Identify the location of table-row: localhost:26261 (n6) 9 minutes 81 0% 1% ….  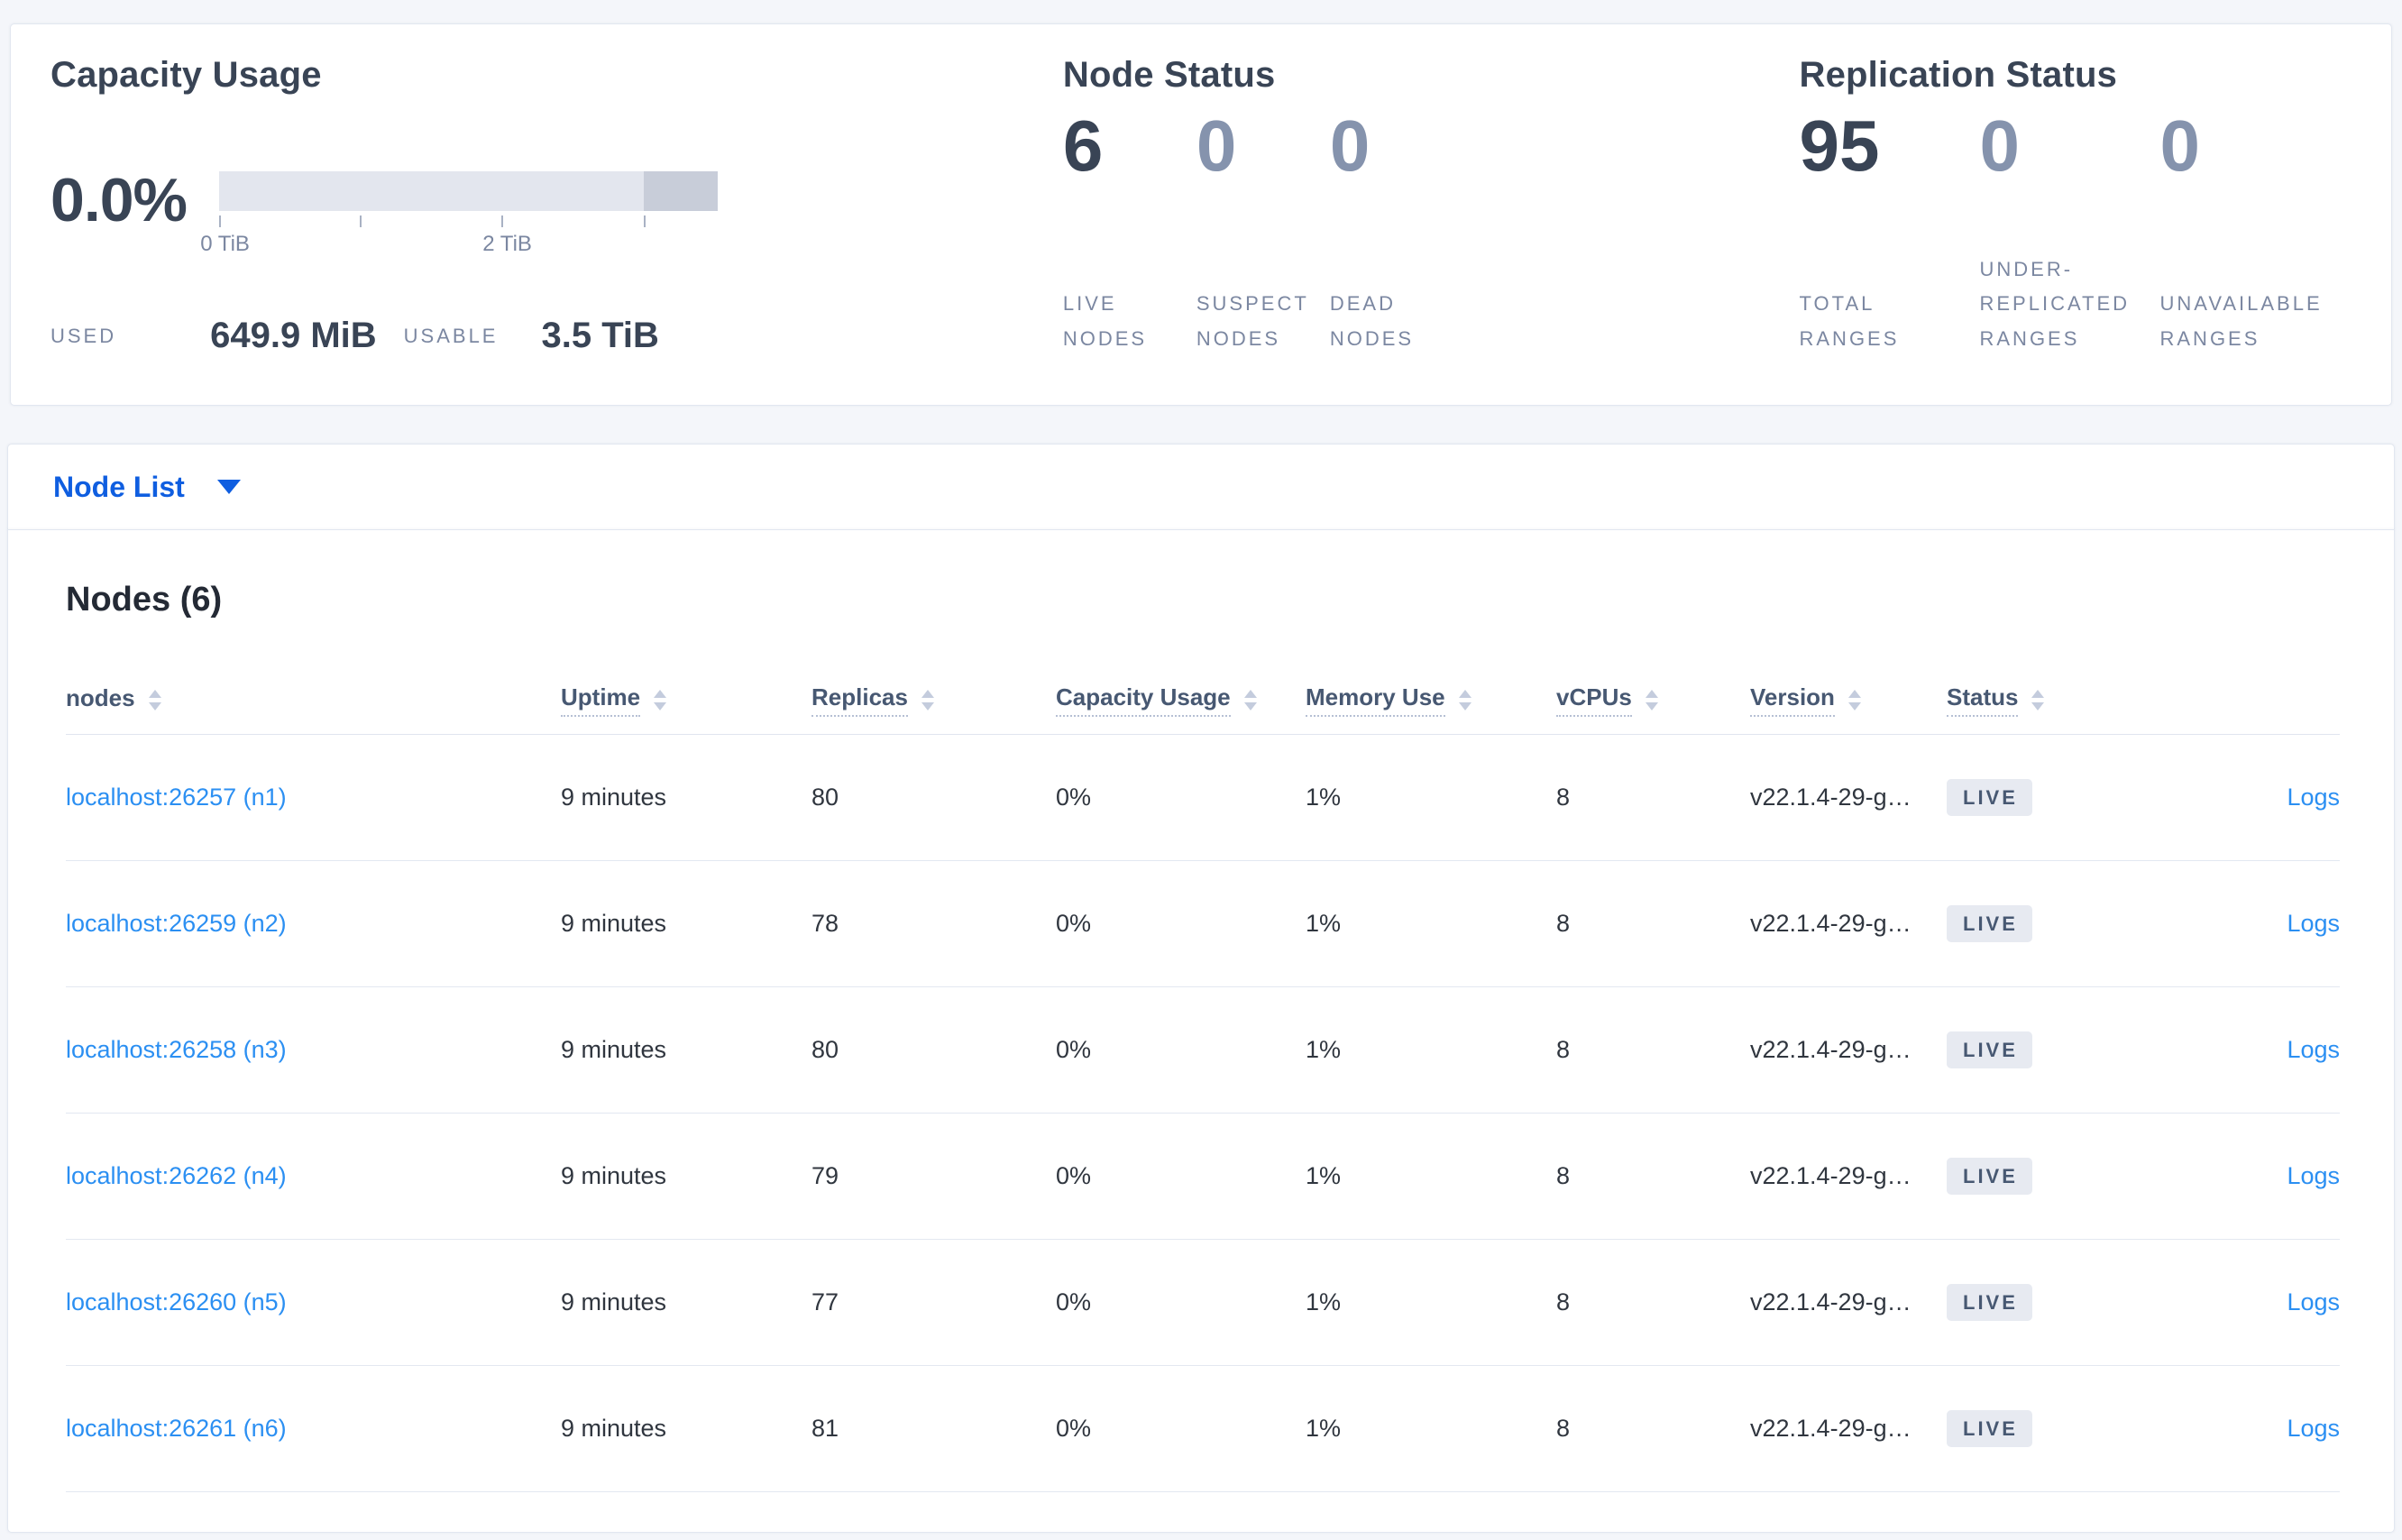
(1203, 1429).